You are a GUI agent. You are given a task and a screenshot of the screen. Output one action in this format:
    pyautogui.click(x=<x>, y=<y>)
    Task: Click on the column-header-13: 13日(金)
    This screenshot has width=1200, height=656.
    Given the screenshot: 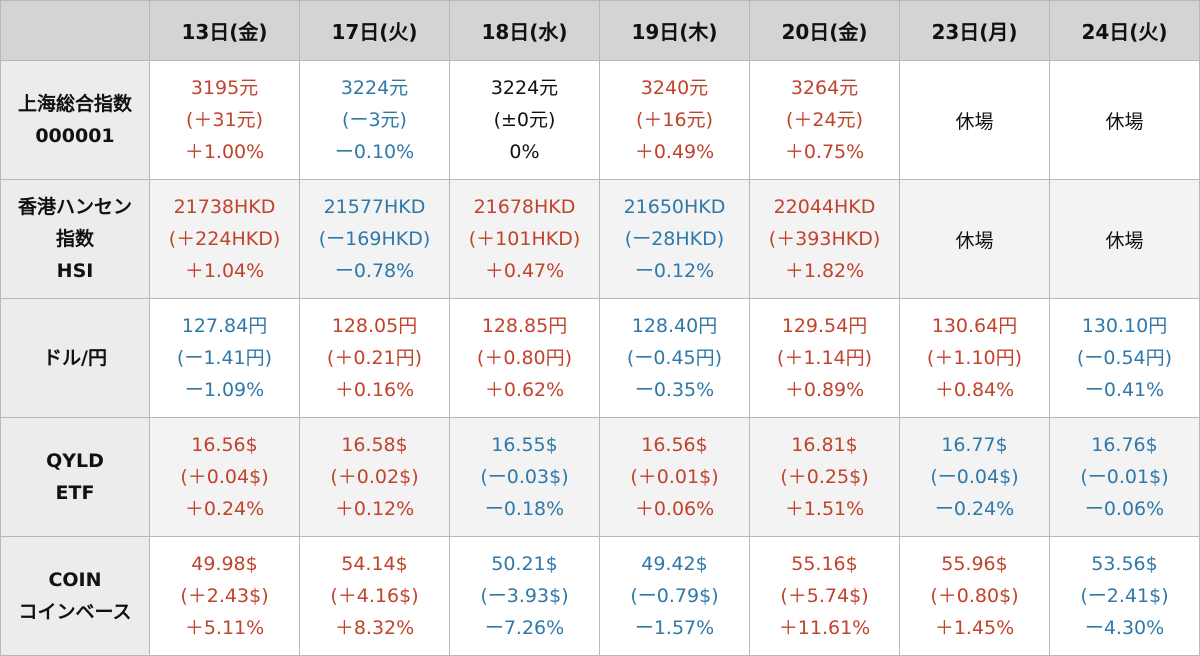 What is the action you would take?
    pyautogui.click(x=224, y=30)
    